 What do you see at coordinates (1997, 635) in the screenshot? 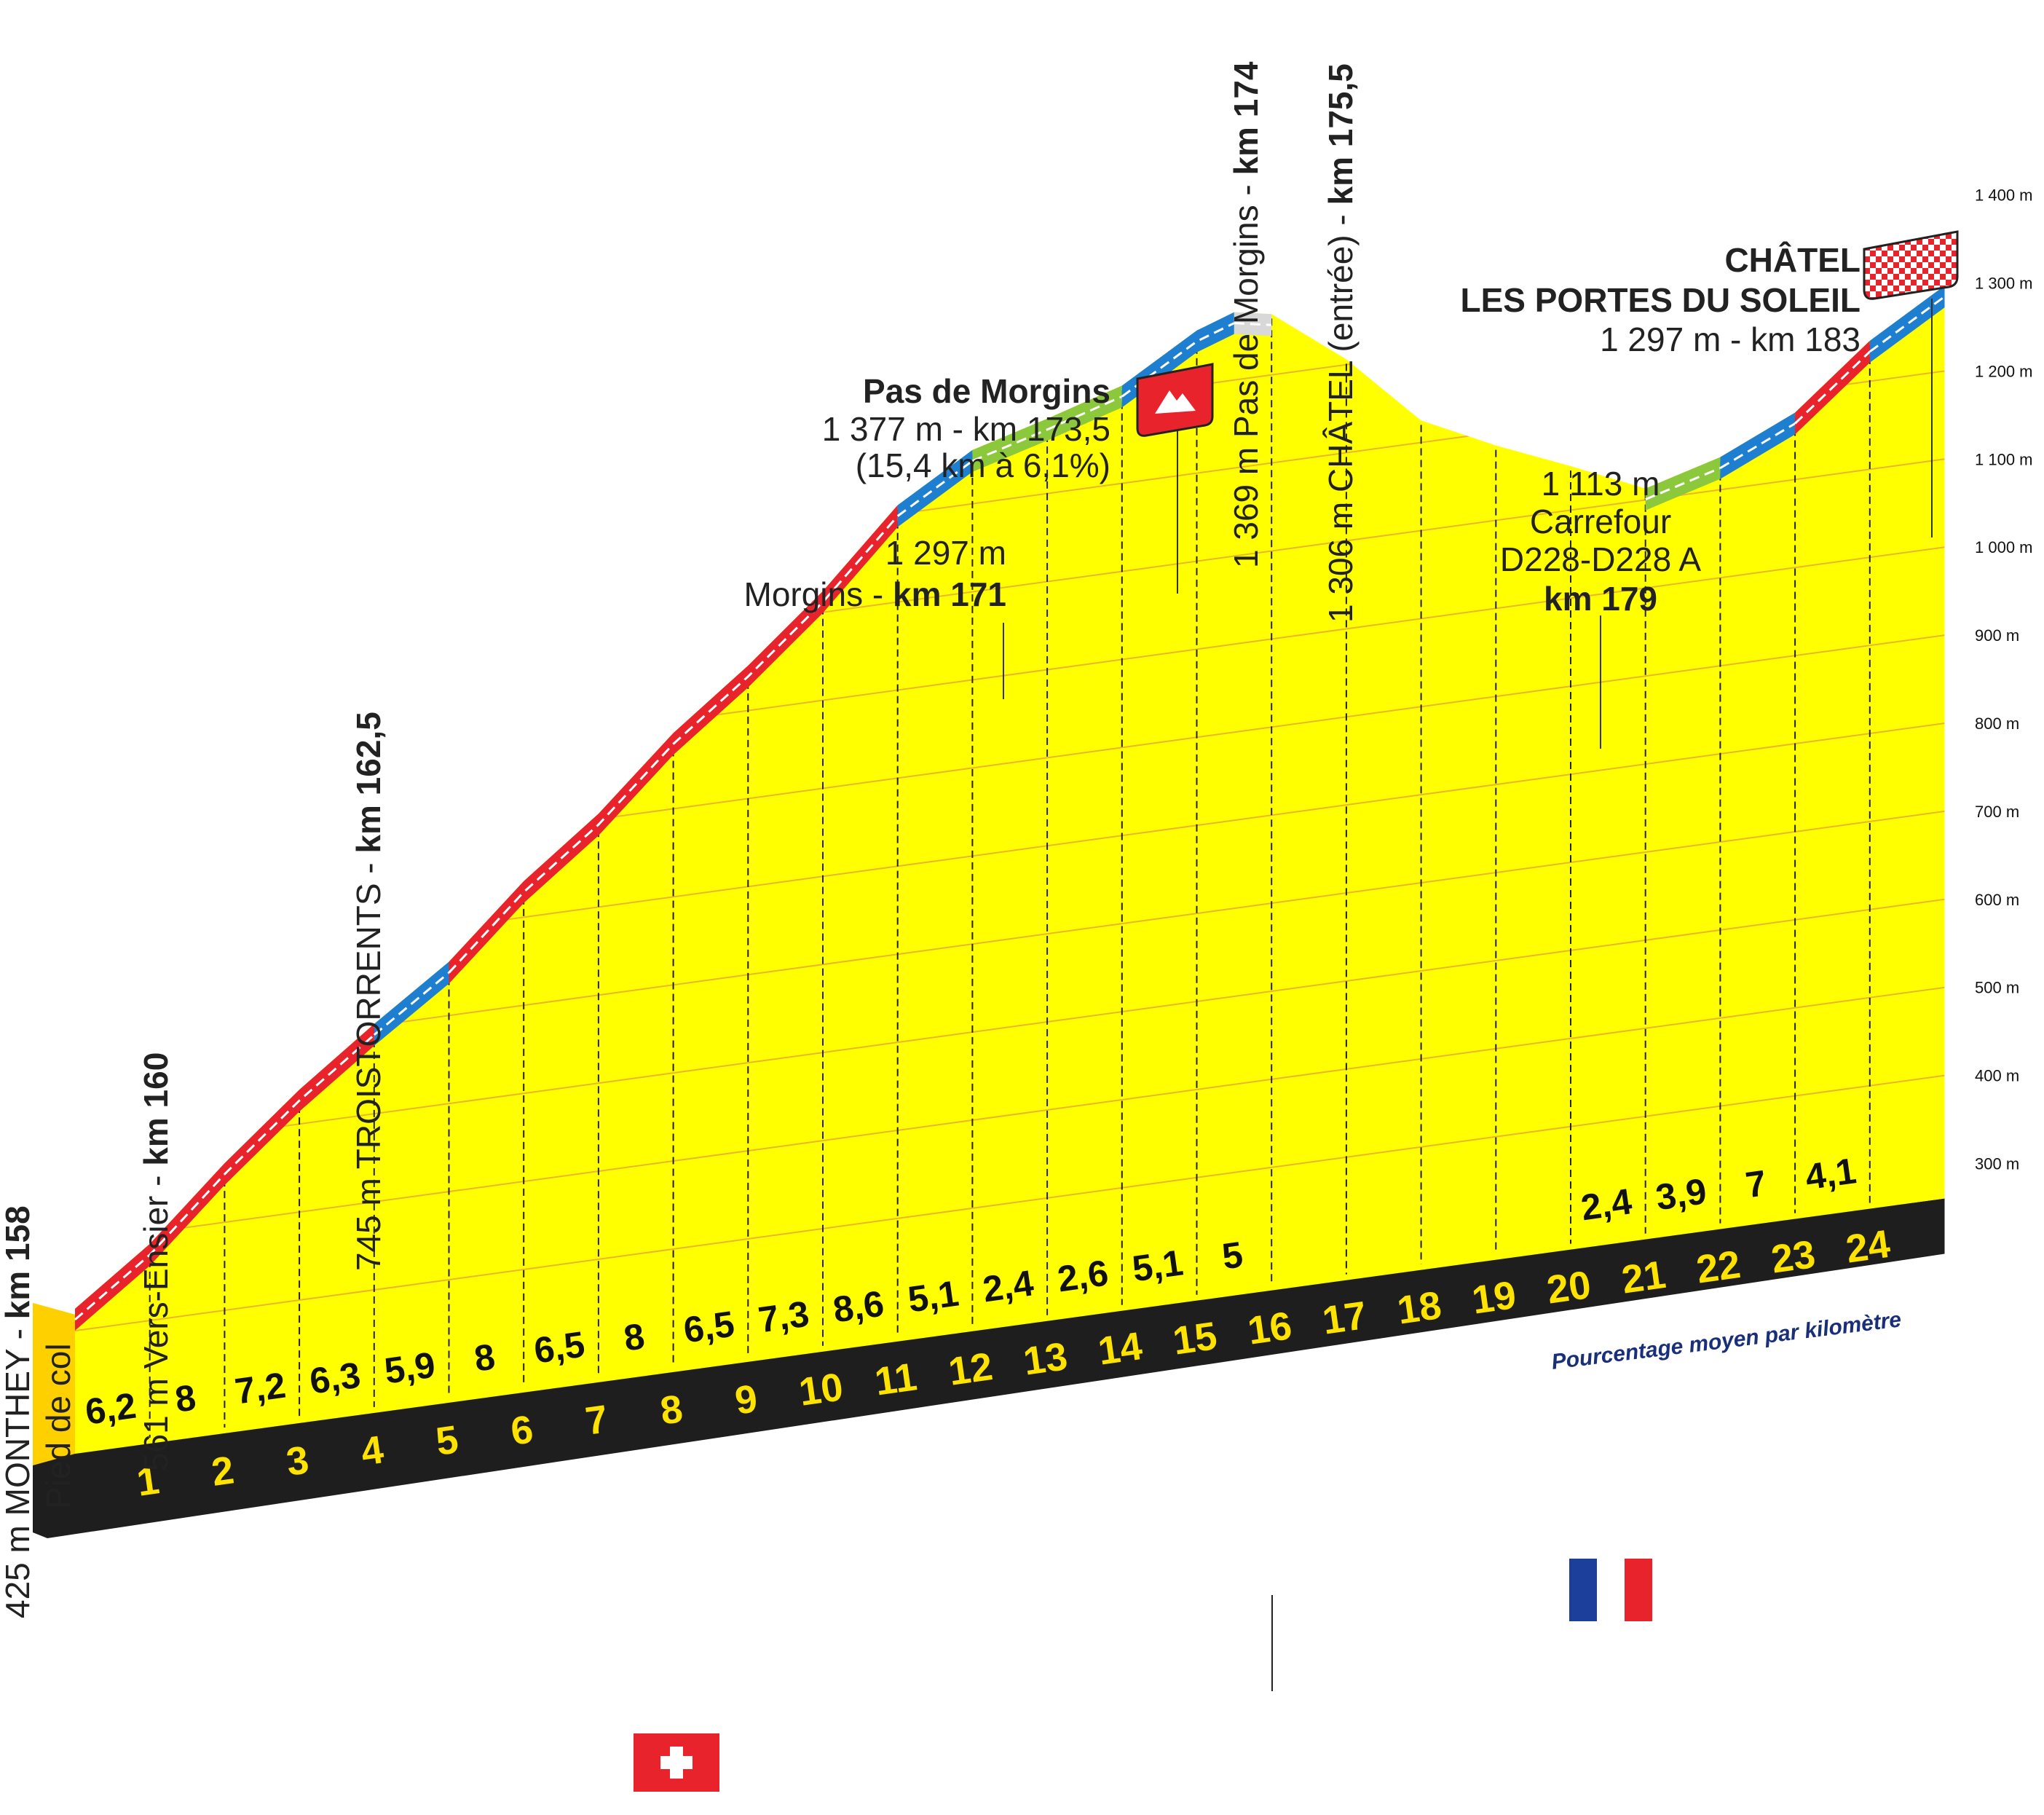
I see `y-tick-label: 900 m` at bounding box center [1997, 635].